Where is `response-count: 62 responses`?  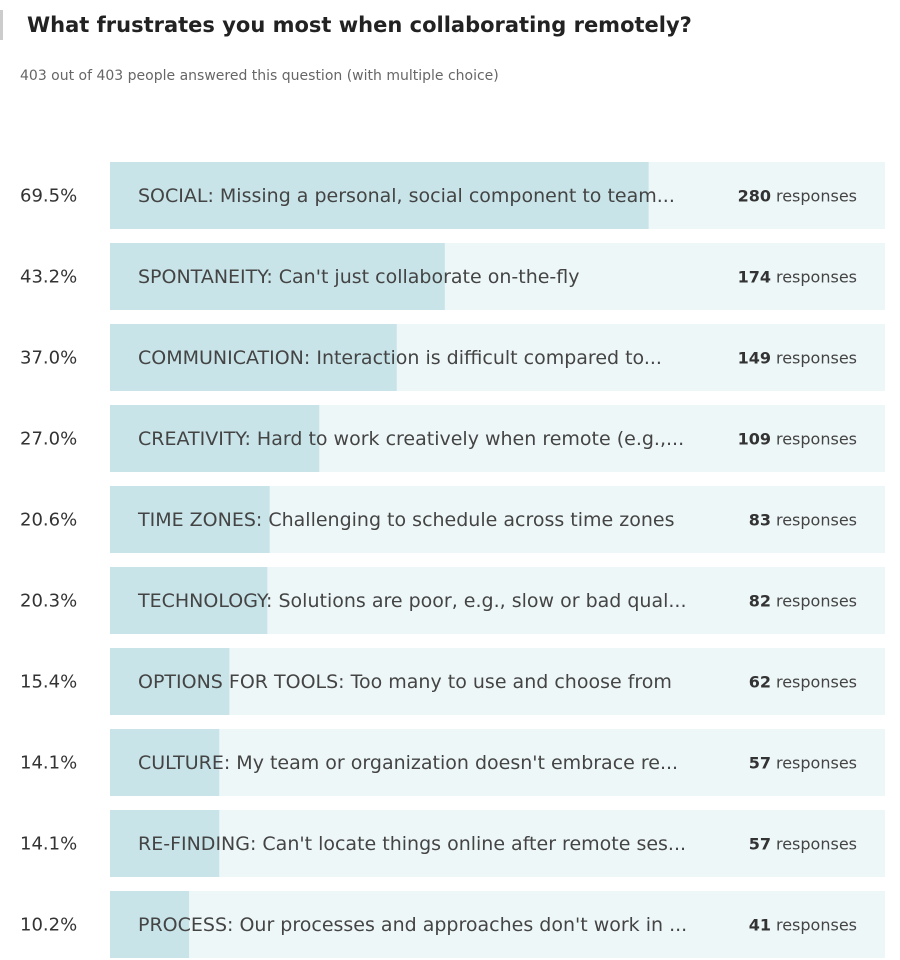 response-count: 62 responses is located at coordinates (803, 681).